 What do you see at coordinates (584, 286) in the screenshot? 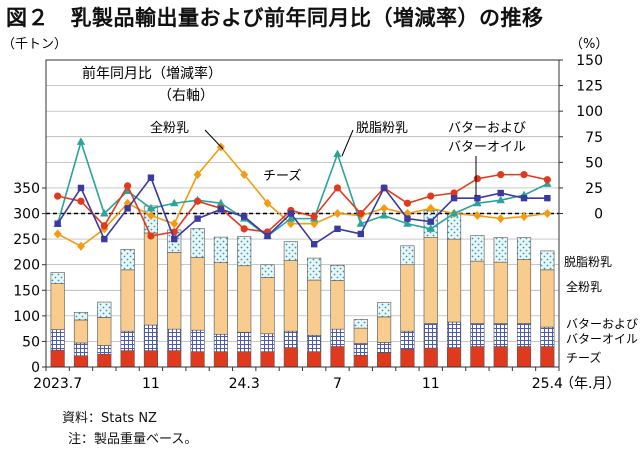
I see `bar-label-whole-milk: 全粉乳` at bounding box center [584, 286].